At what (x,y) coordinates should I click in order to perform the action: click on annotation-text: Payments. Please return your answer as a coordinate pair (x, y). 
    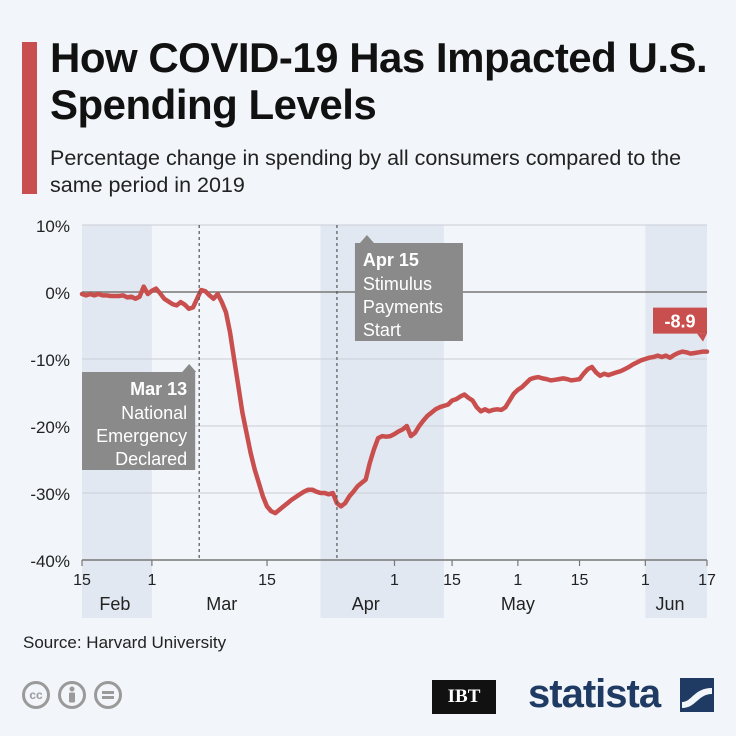
    Looking at the image, I should click on (403, 307).